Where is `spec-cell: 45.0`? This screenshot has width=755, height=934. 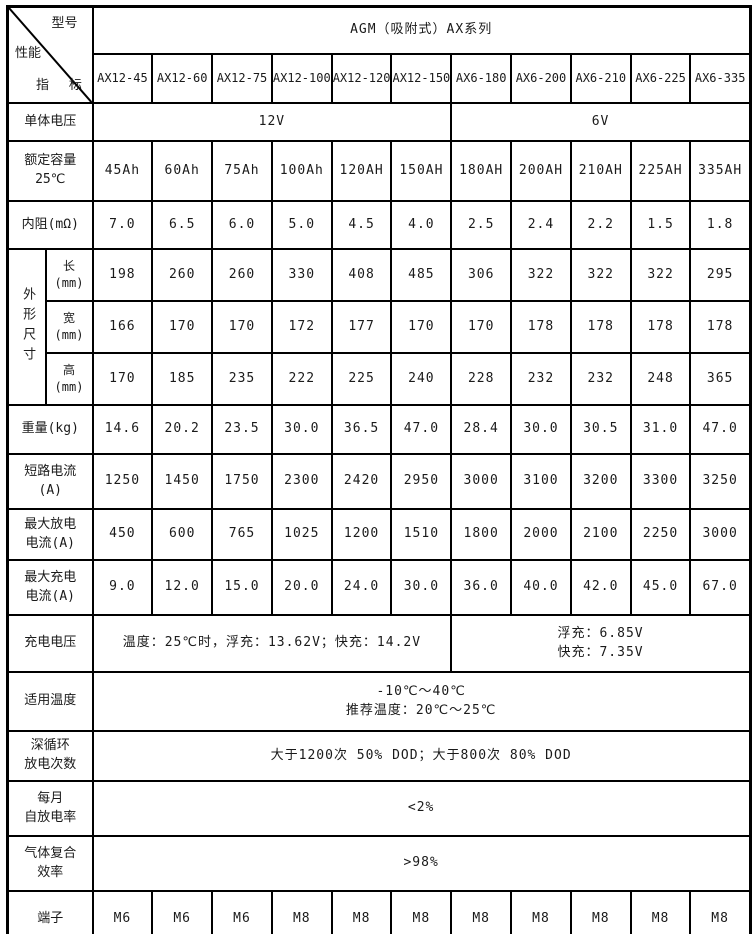
spec-cell: 45.0 is located at coordinates (660, 588).